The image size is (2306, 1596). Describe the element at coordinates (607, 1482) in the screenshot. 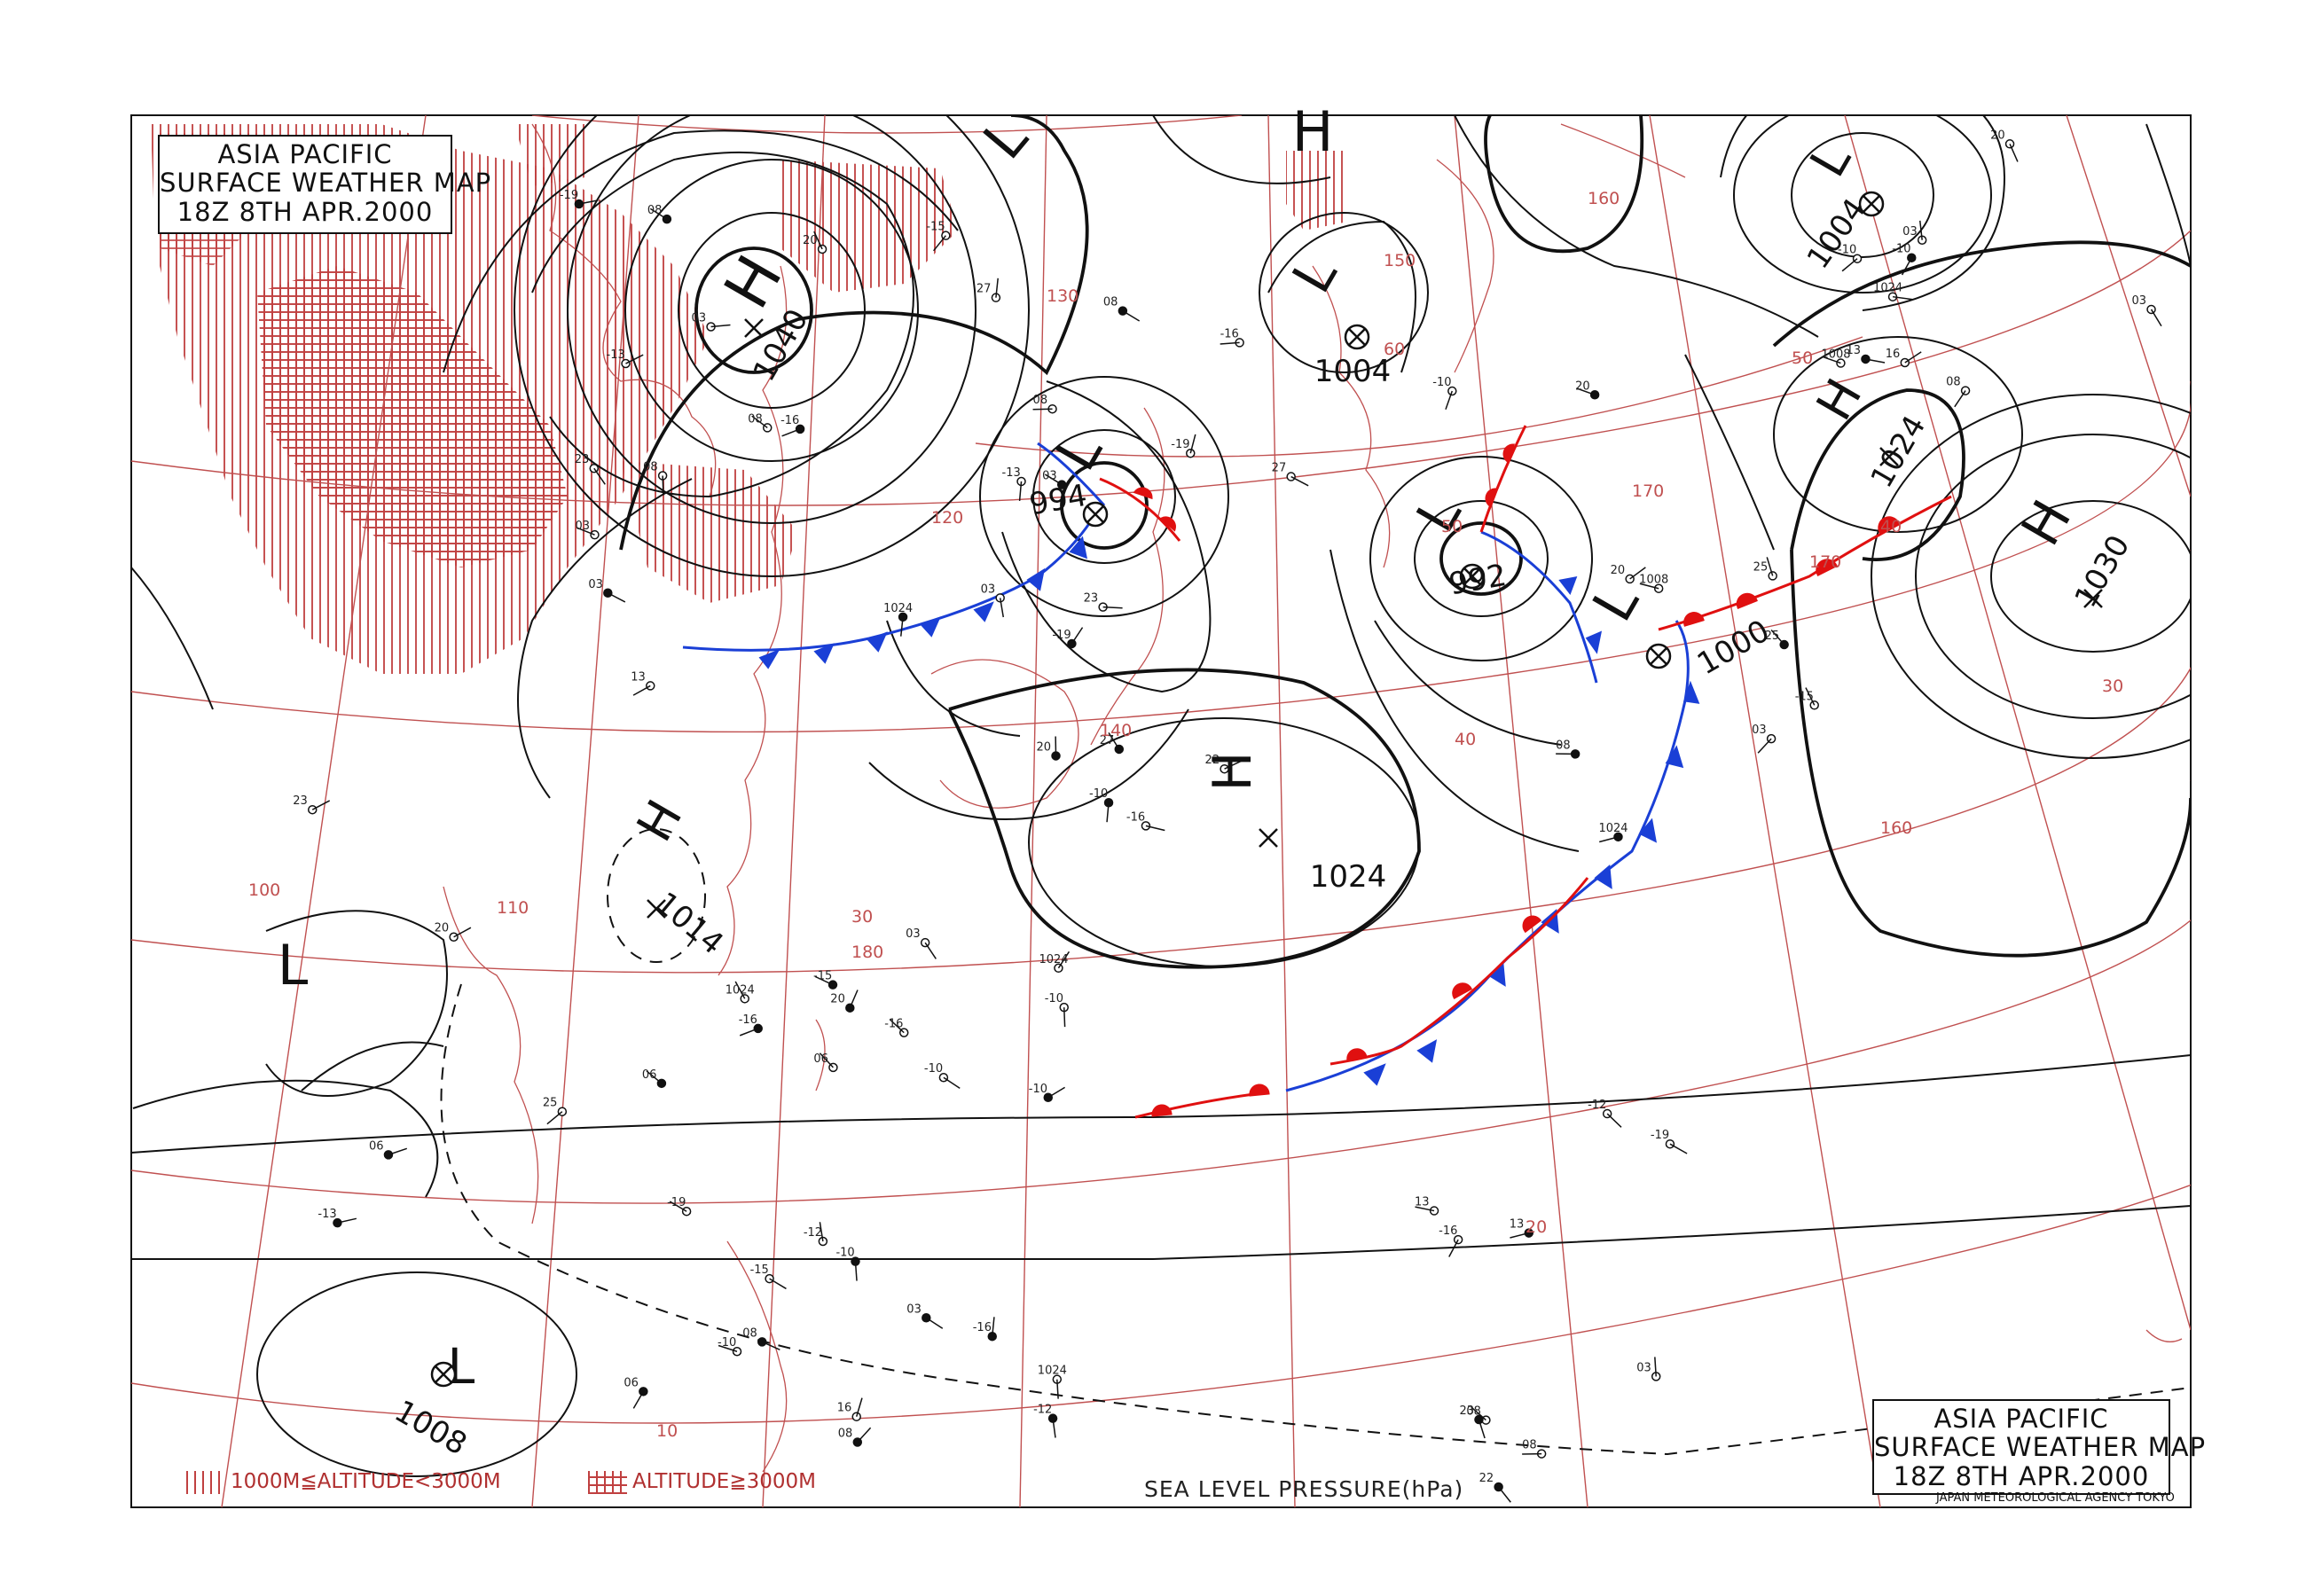

I see `hatch-swatch-high` at that location.